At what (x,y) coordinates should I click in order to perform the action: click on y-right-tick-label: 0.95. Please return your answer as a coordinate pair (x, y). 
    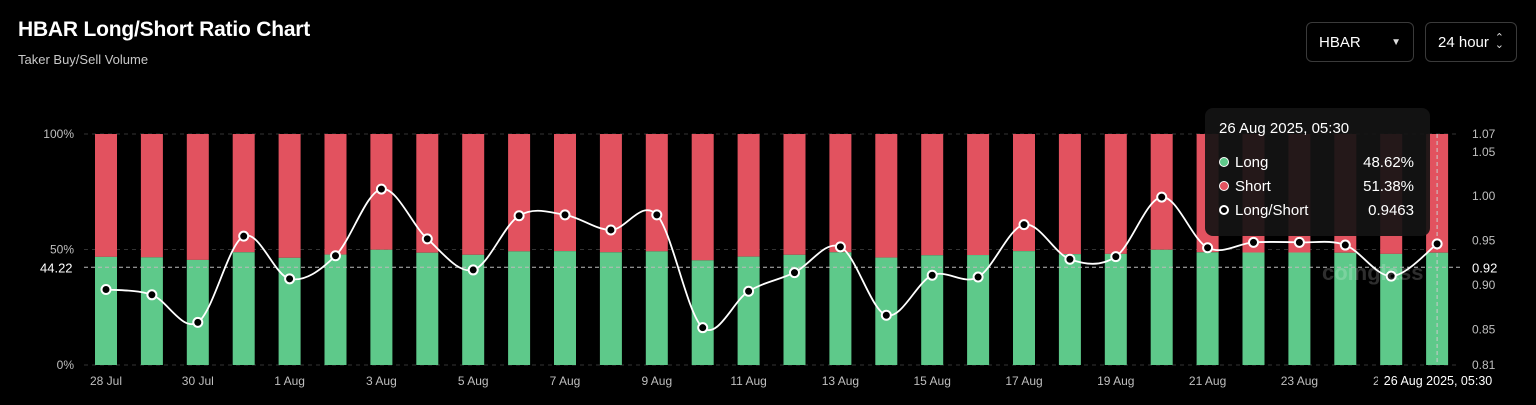
    Looking at the image, I should click on (1484, 241).